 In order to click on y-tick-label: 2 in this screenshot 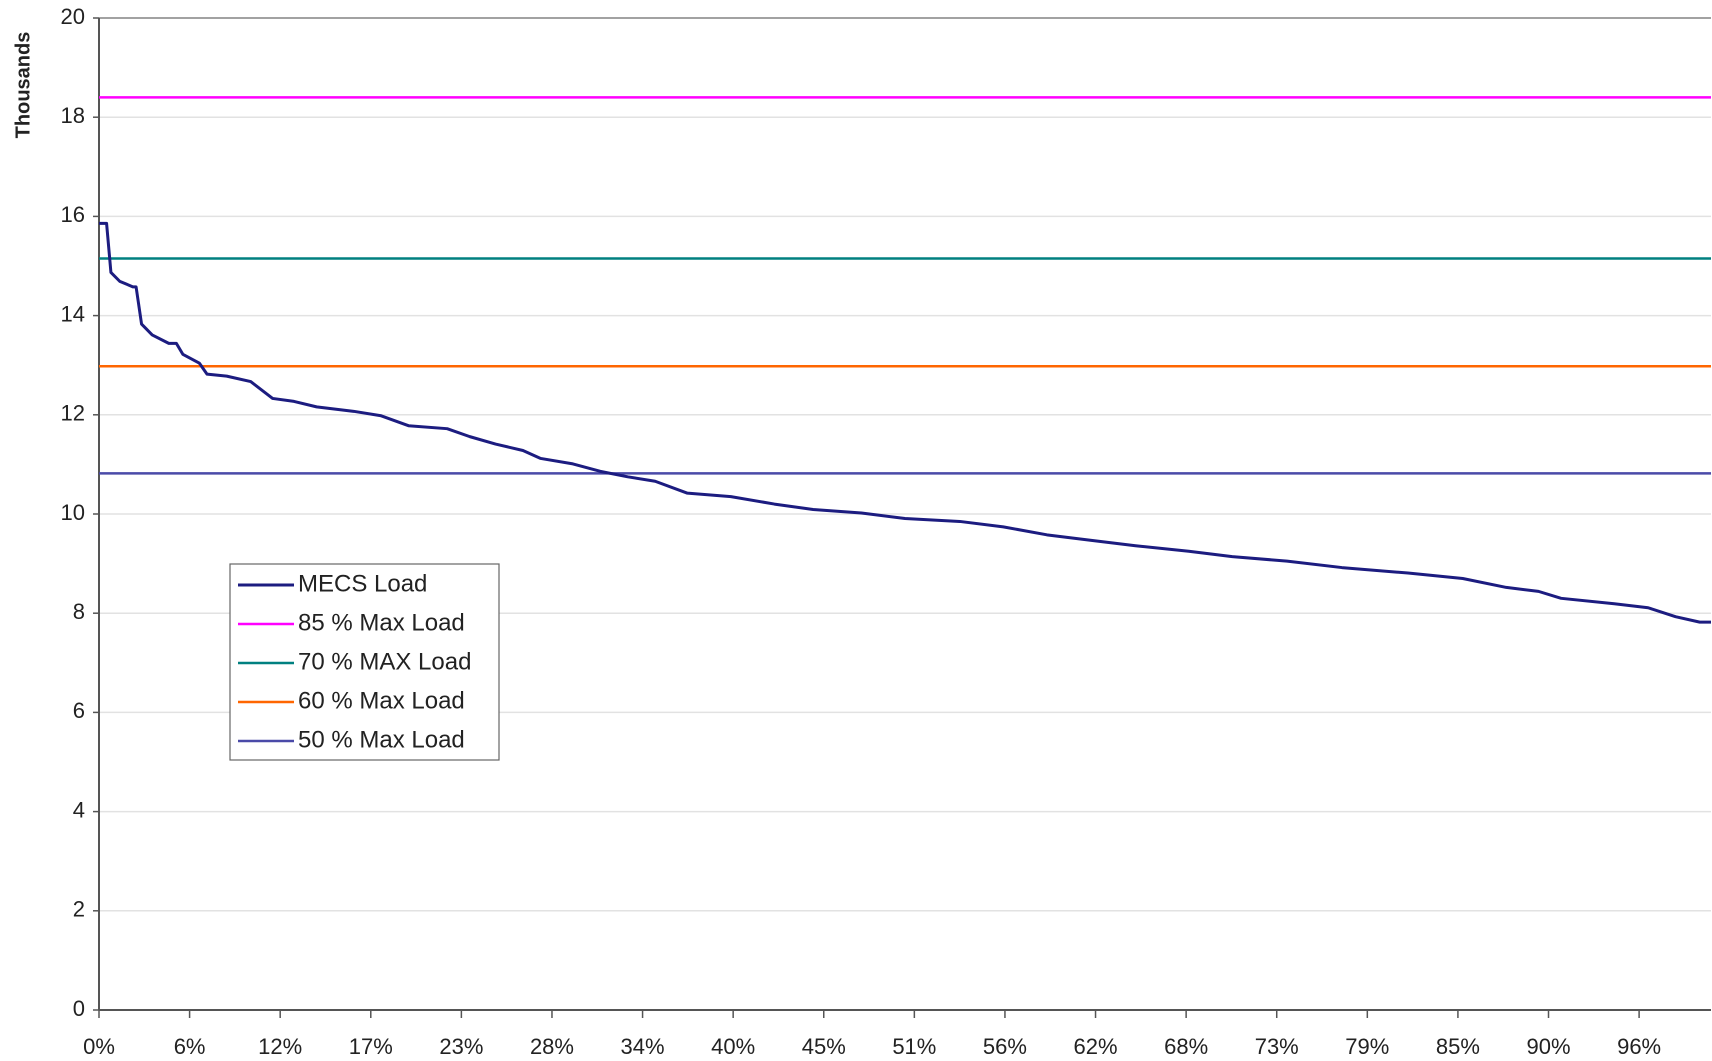, I will do `click(79, 909)`.